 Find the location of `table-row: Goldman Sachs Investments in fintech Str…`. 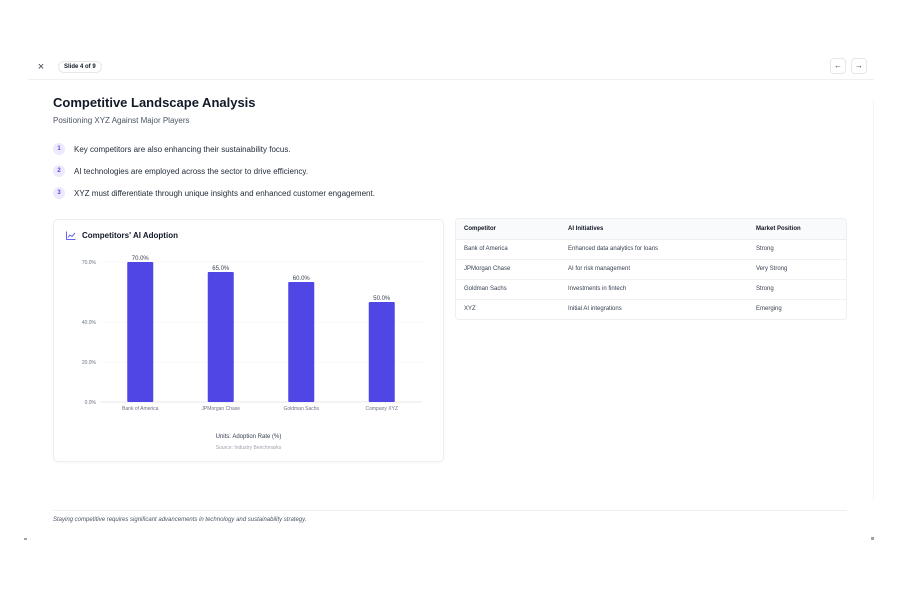

table-row: Goldman Sachs Investments in fintech Str… is located at coordinates (651, 289).